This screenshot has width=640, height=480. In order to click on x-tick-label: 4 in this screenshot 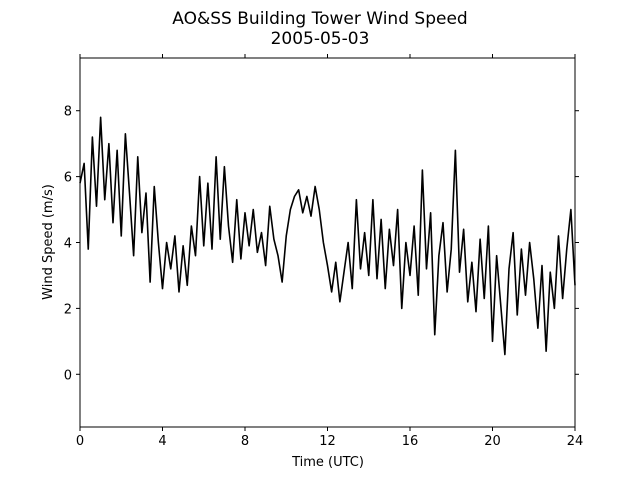, I will do `click(162, 441)`.